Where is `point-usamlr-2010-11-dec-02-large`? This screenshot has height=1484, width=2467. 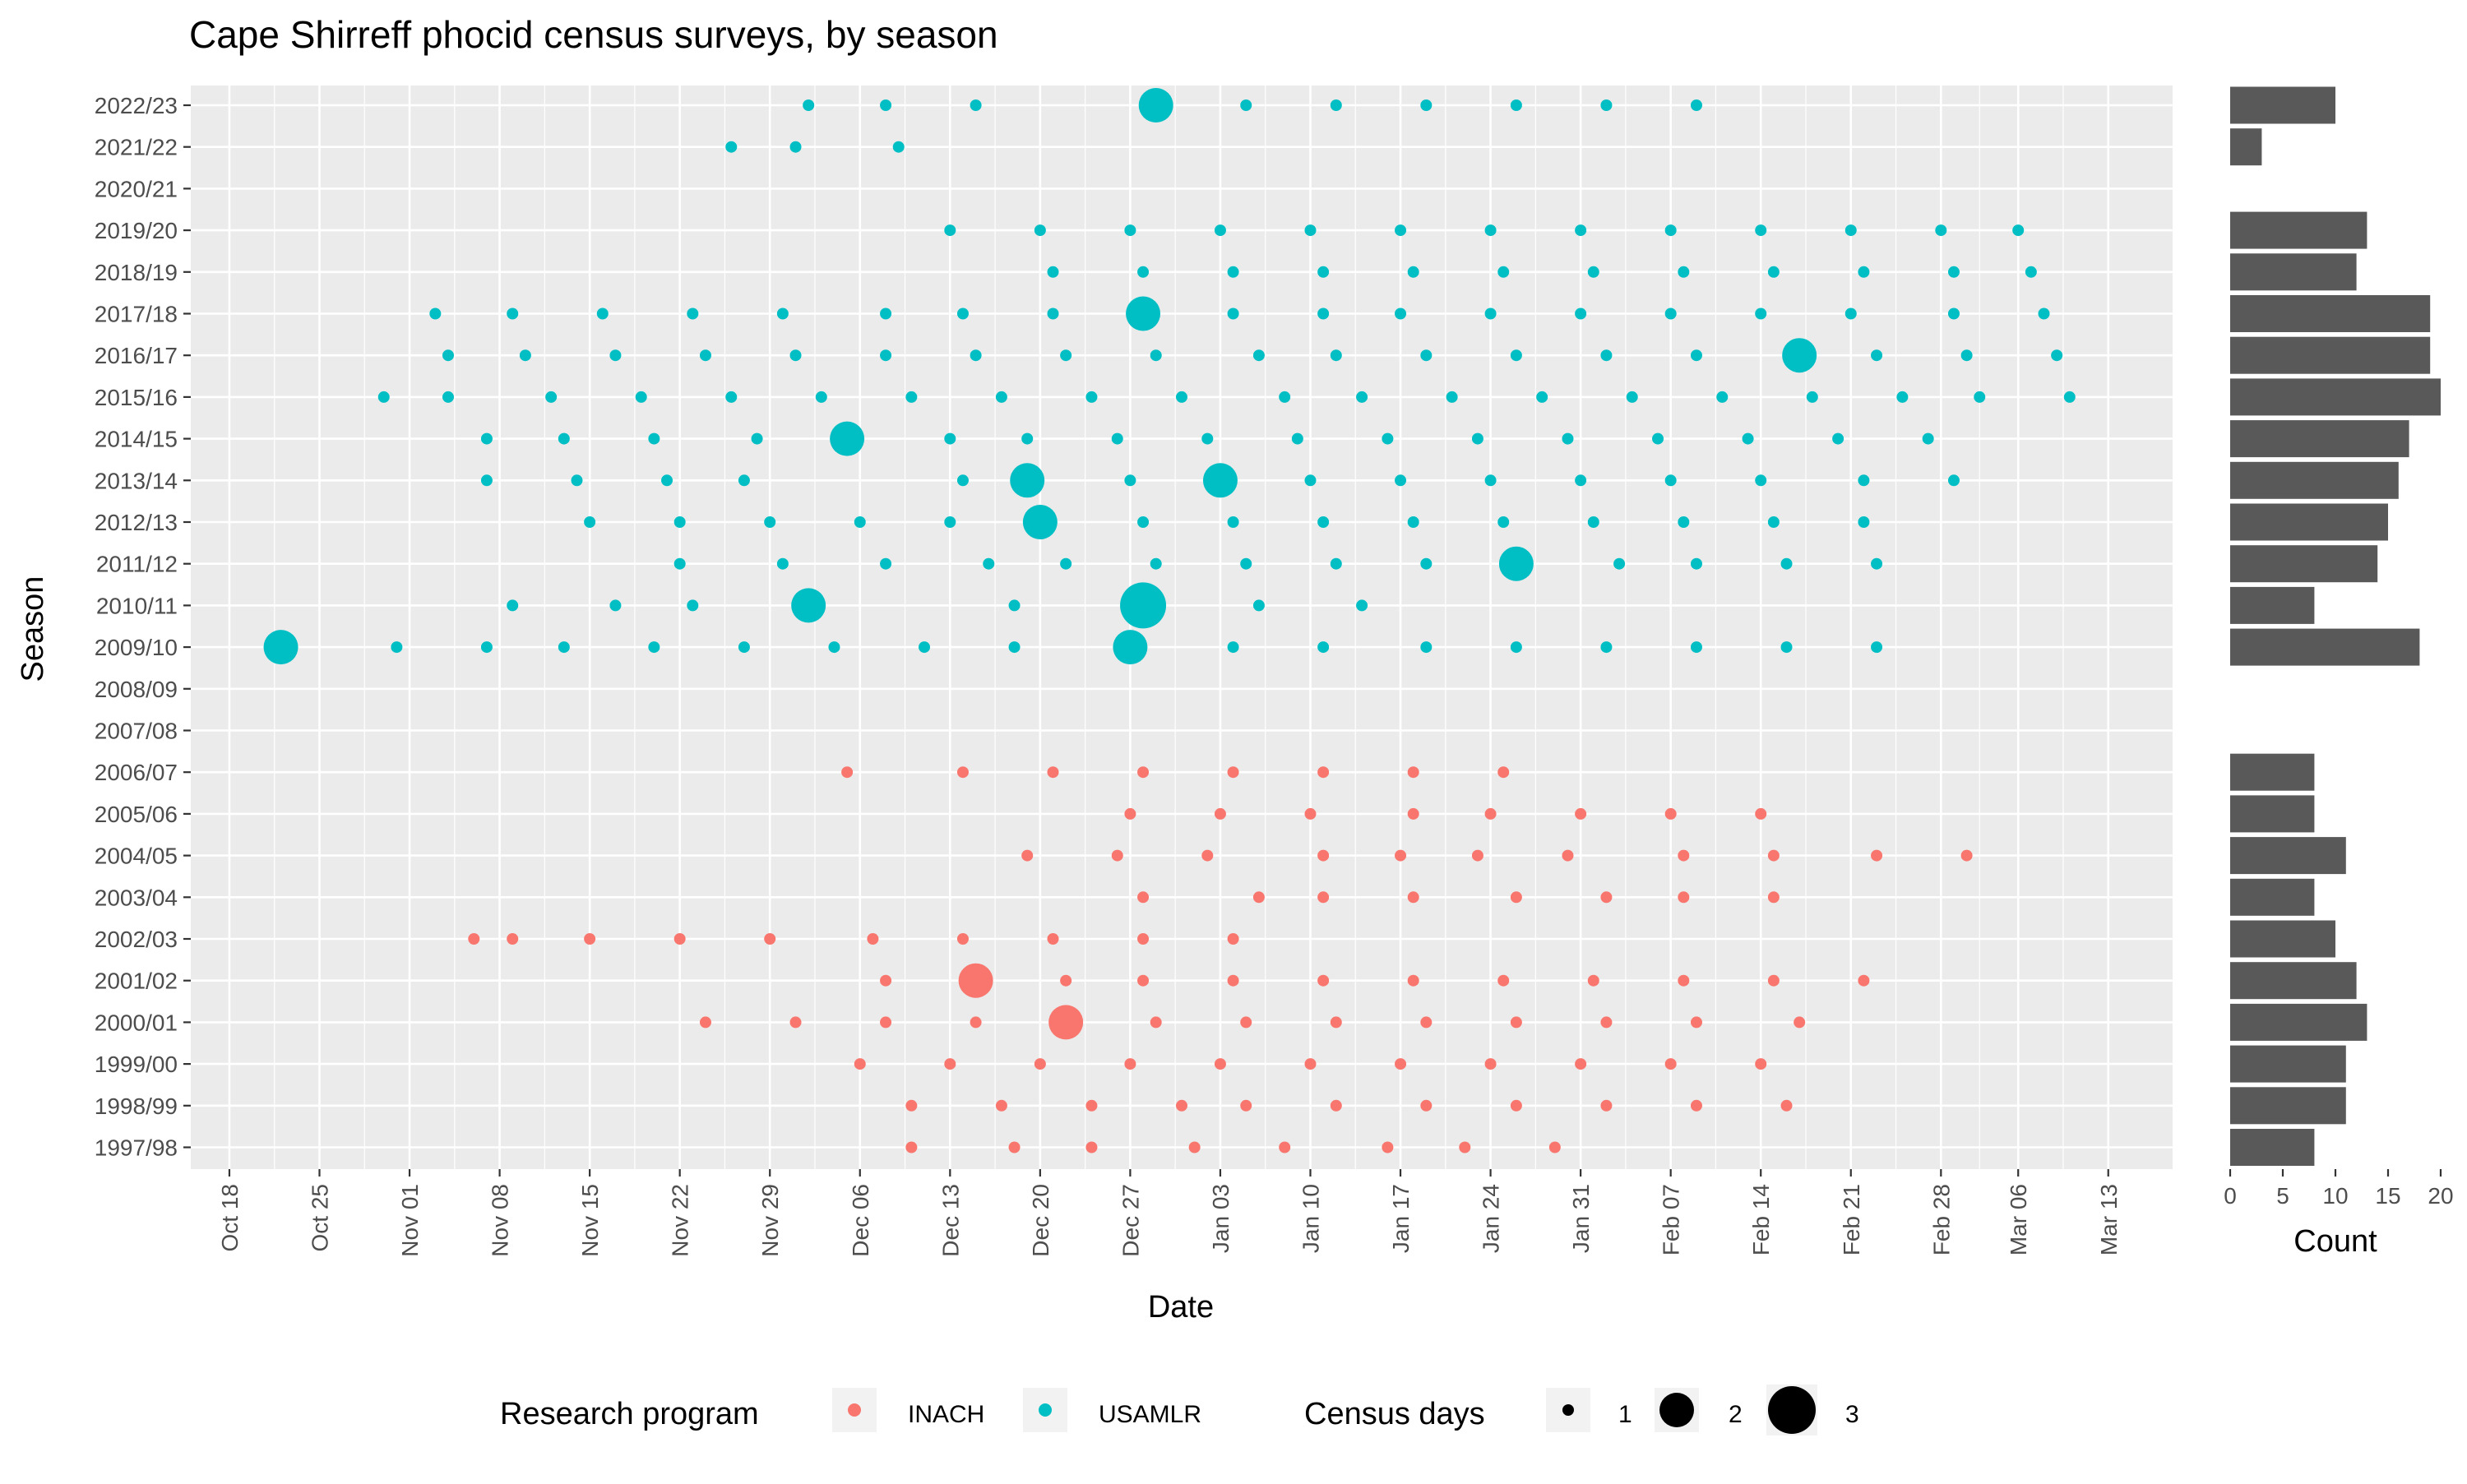
point-usamlr-2010-11-dec-02-large is located at coordinates (808, 606).